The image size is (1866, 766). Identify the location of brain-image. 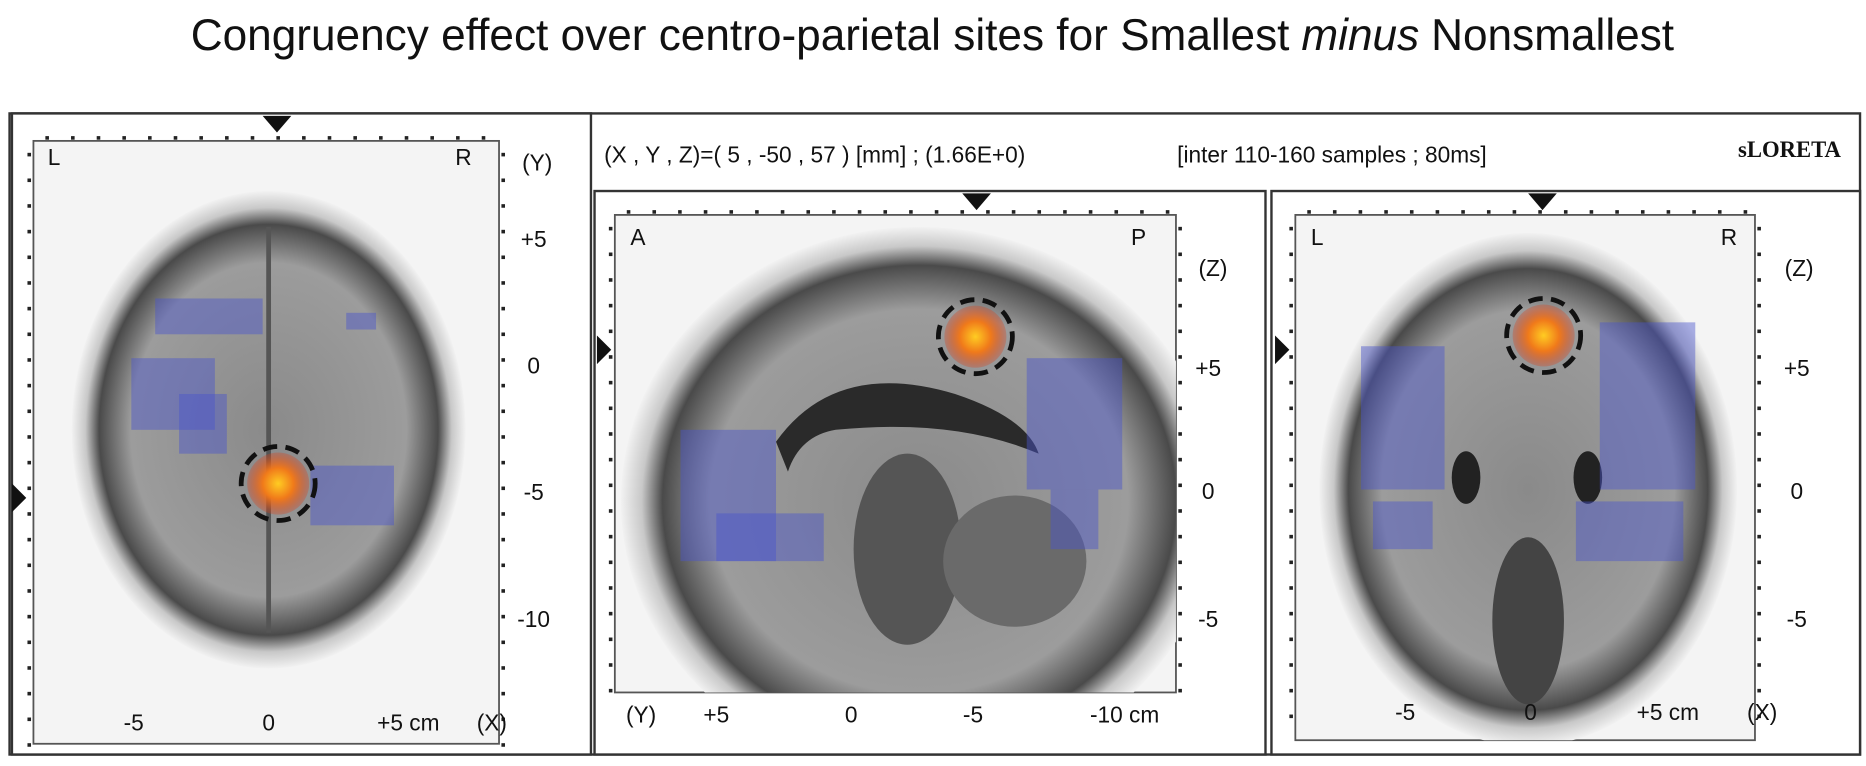
(1528, 486).